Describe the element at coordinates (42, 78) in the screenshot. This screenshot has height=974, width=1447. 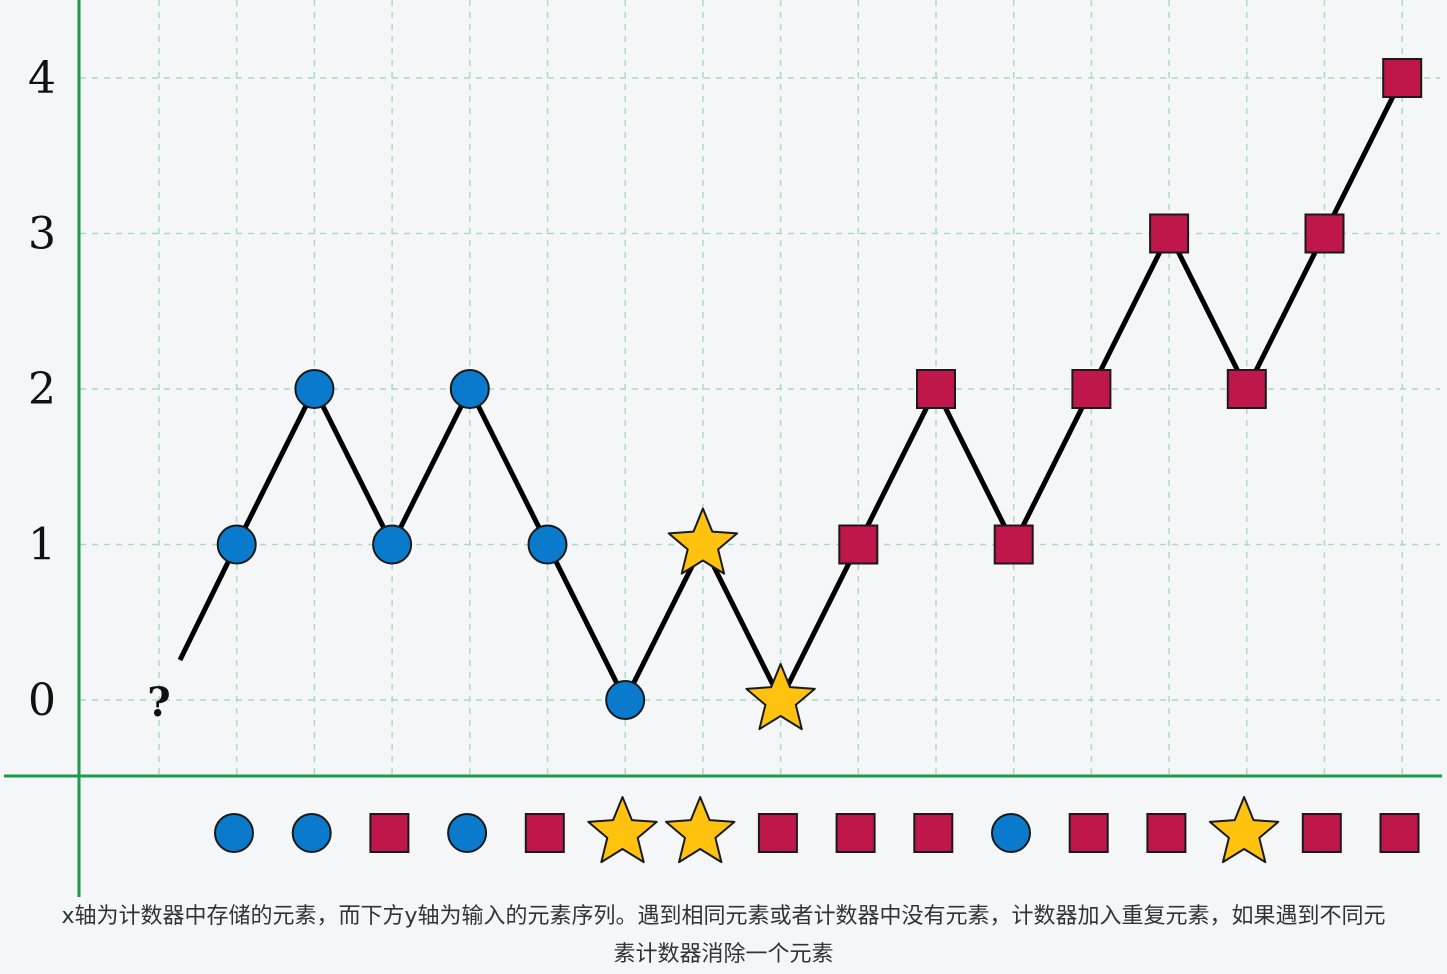
I see `y-tick-label: 4` at that location.